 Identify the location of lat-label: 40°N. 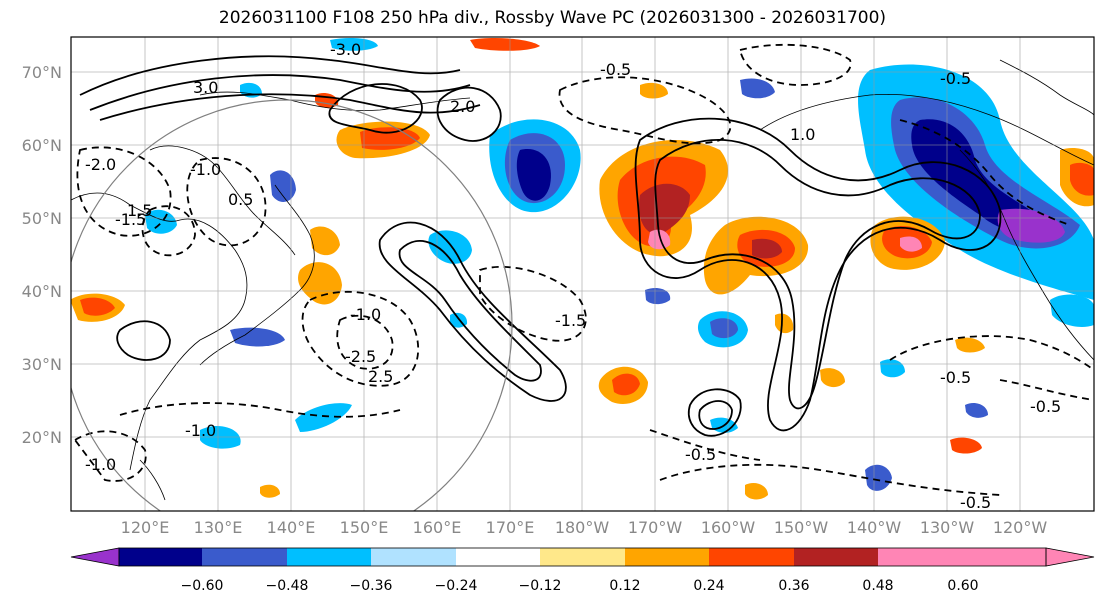
(42, 291).